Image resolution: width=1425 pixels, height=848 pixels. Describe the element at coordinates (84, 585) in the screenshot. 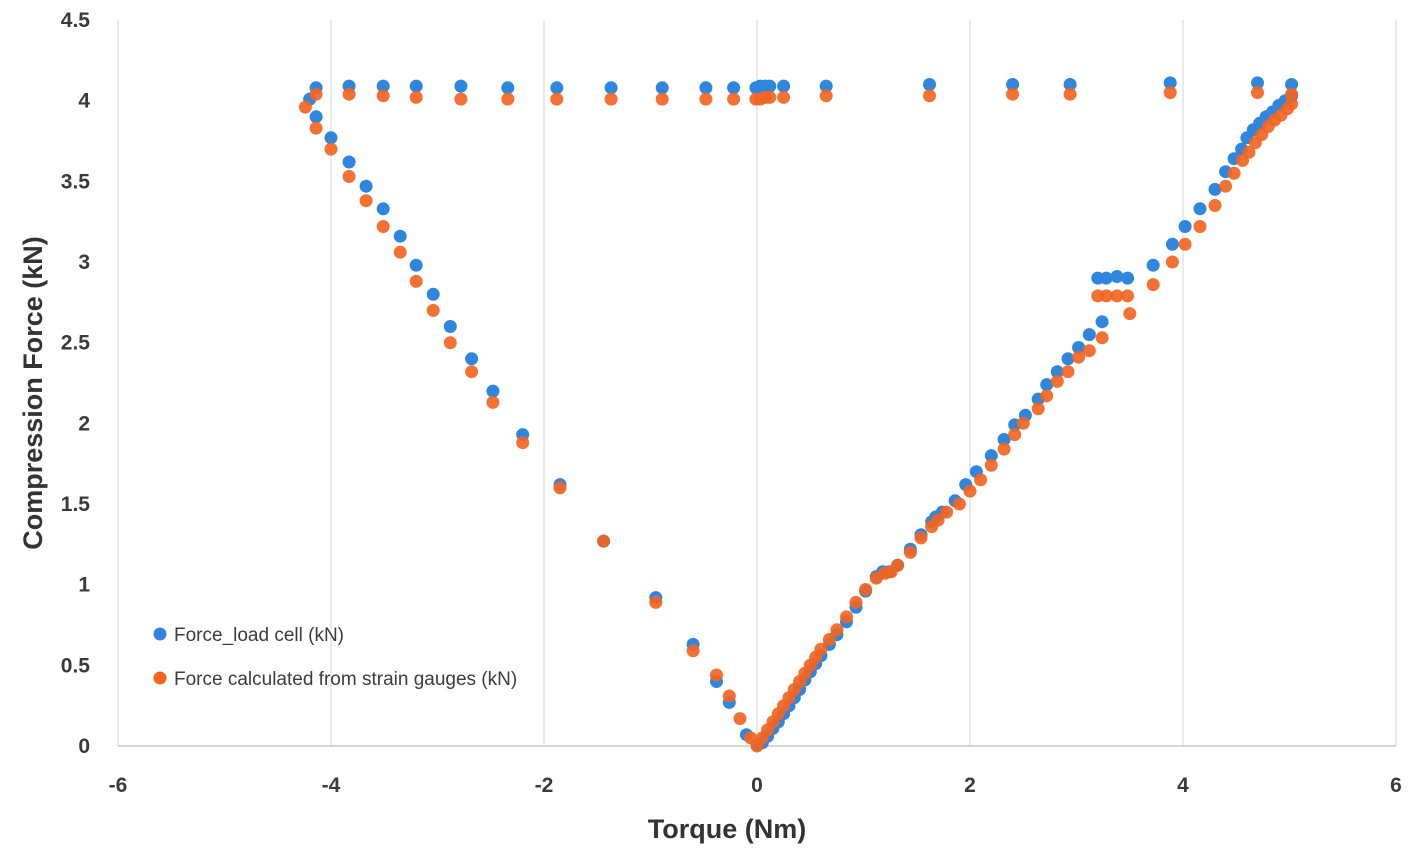

I see `y-tick-label: 1` at that location.